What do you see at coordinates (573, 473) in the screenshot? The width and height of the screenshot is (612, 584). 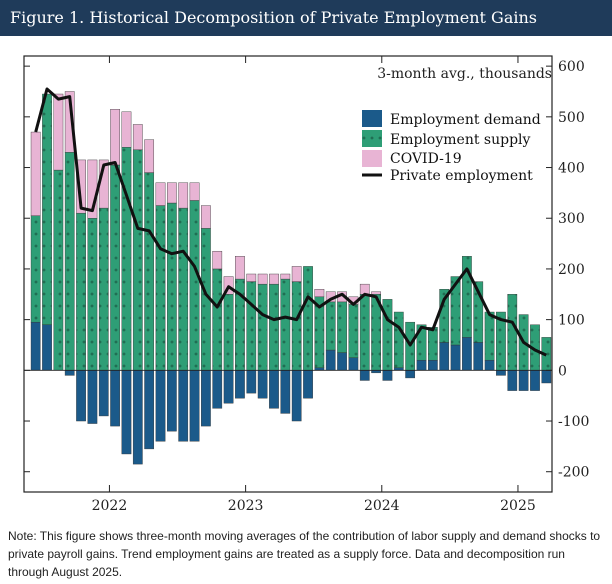 I see `y-tick-label: -200` at bounding box center [573, 473].